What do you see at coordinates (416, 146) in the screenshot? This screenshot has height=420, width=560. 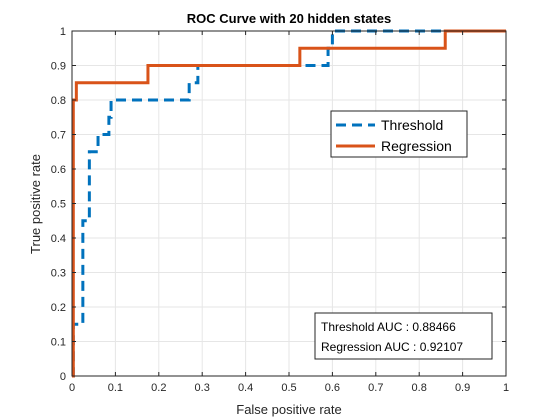 I see `legend-label-regression: Regression` at bounding box center [416, 146].